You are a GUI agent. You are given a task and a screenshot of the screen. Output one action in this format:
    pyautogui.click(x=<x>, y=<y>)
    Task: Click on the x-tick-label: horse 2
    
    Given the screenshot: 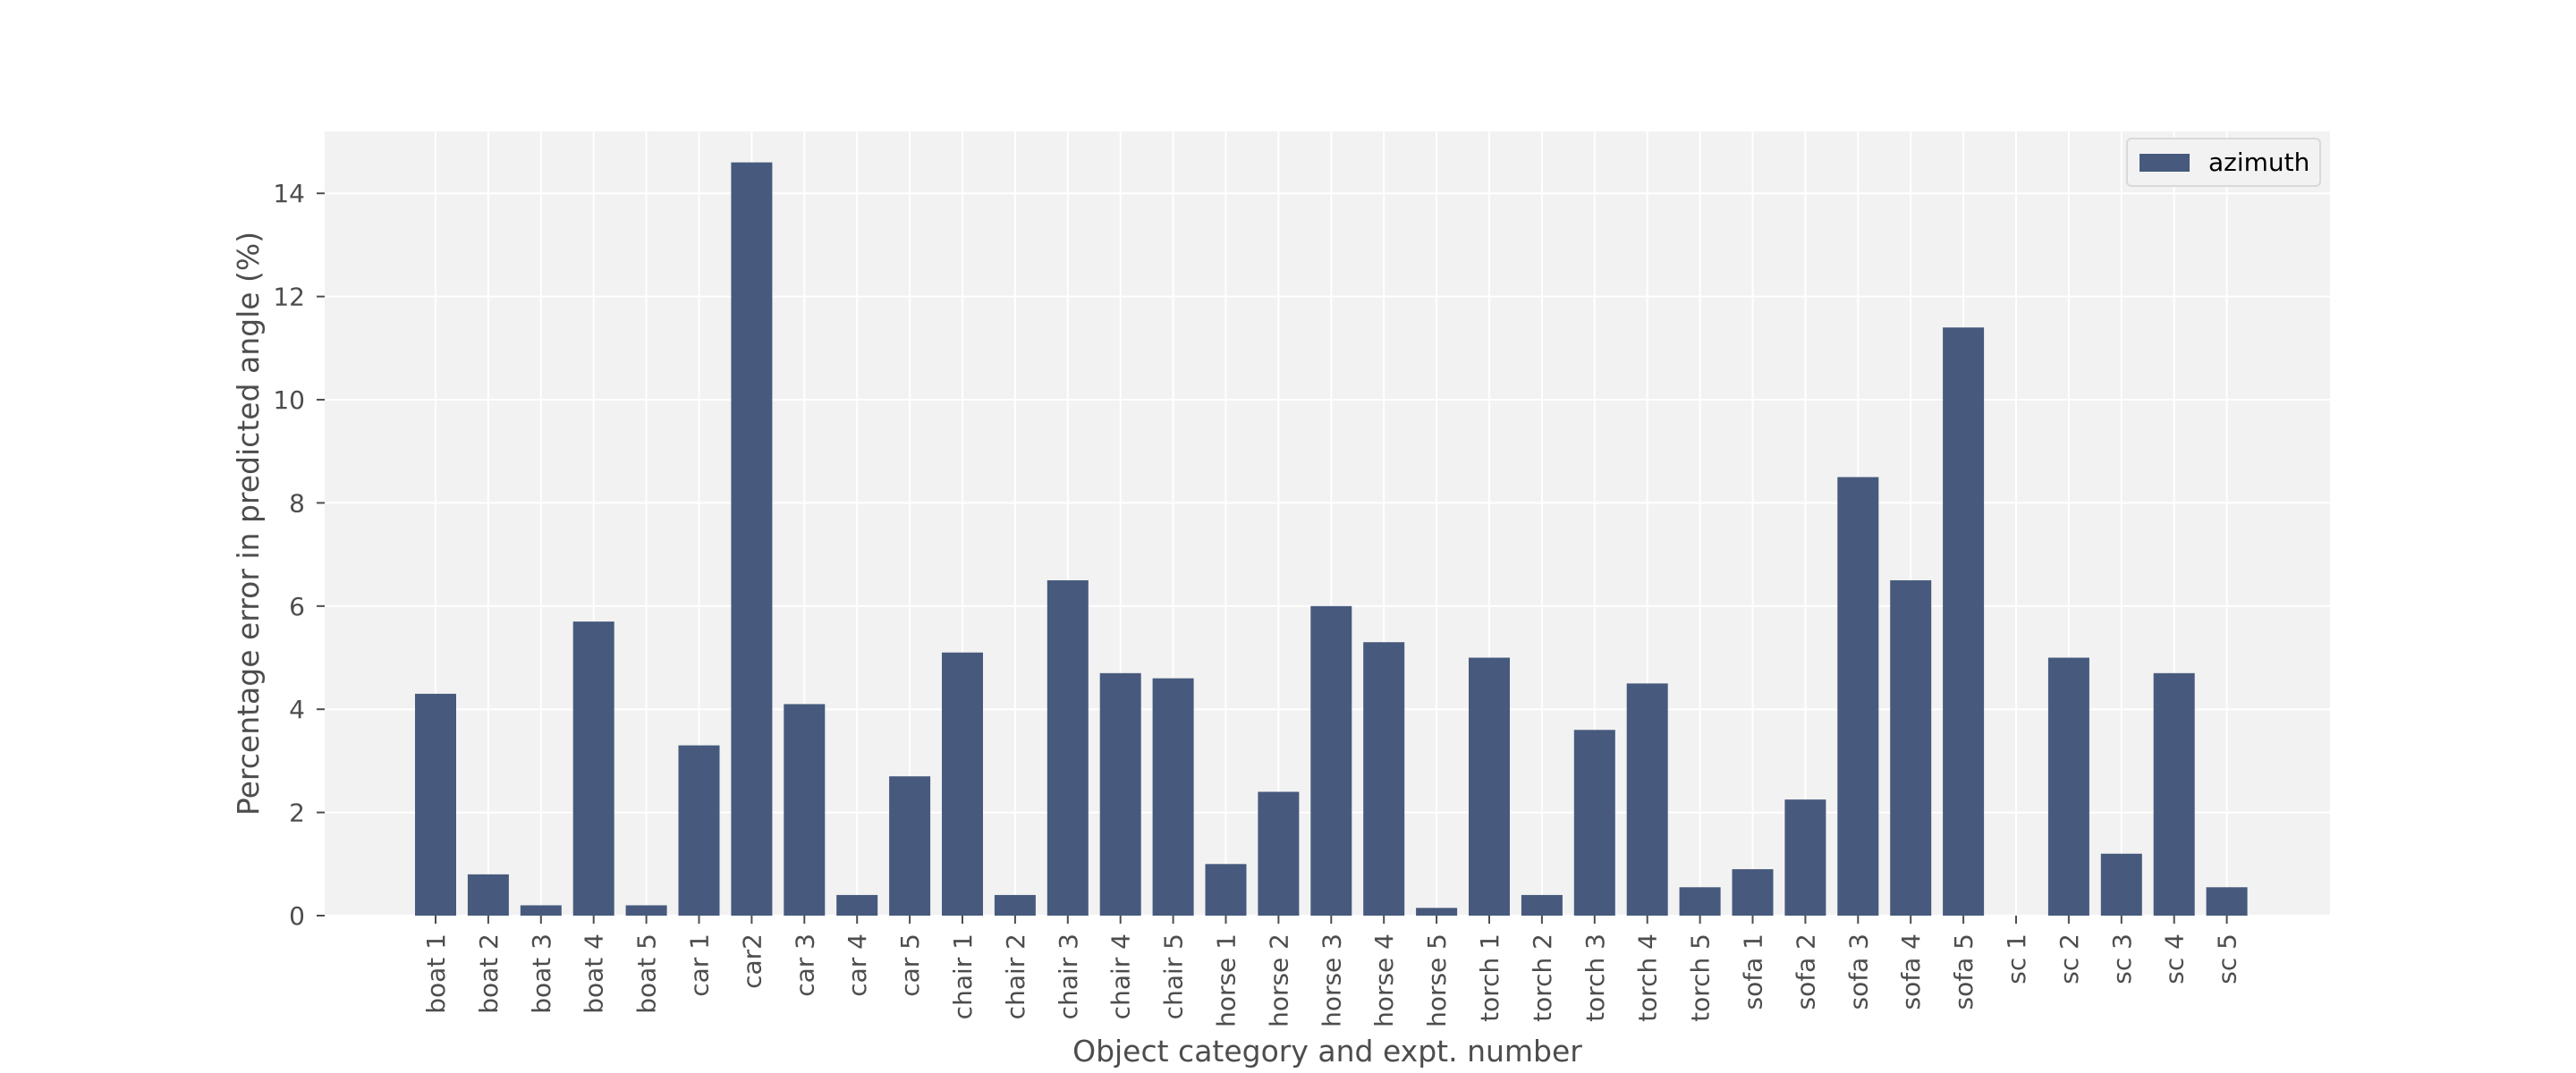 What is the action you would take?
    pyautogui.click(x=1278, y=980)
    